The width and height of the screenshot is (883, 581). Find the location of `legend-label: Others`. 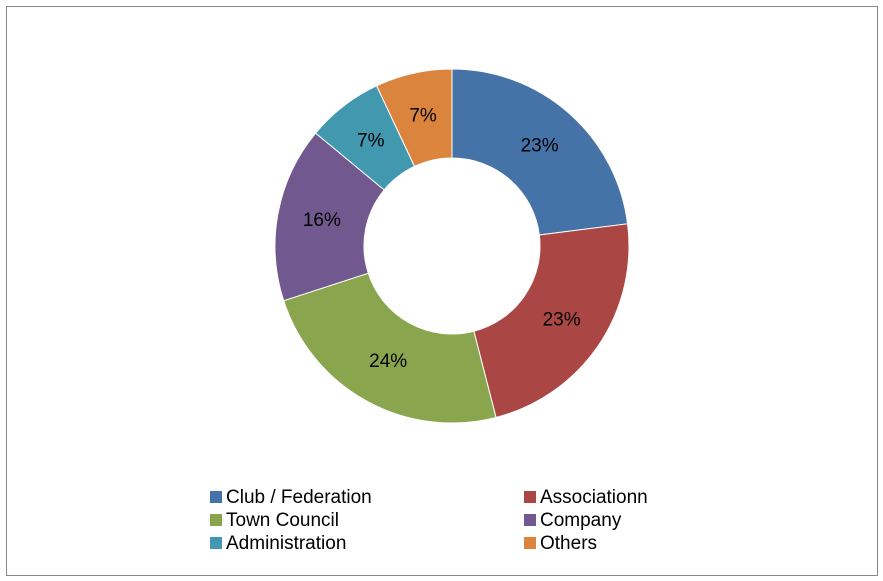

legend-label: Others is located at coordinates (568, 543).